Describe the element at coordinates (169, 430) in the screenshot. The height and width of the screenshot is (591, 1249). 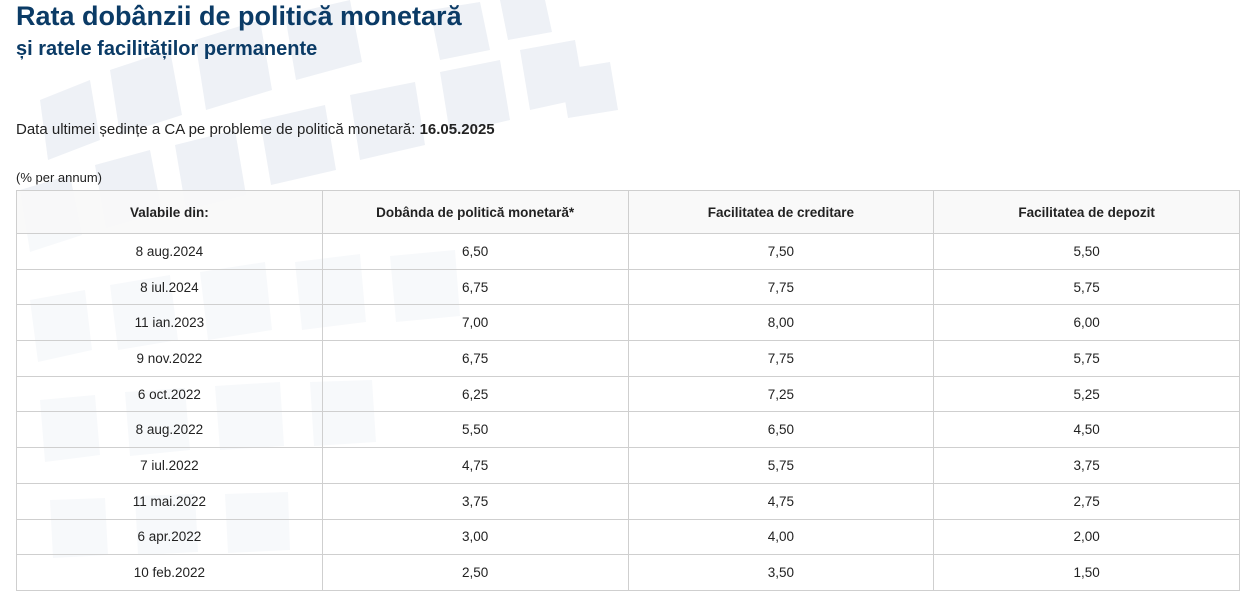
I see `cell-valid-from: 8 aug.2022` at that location.